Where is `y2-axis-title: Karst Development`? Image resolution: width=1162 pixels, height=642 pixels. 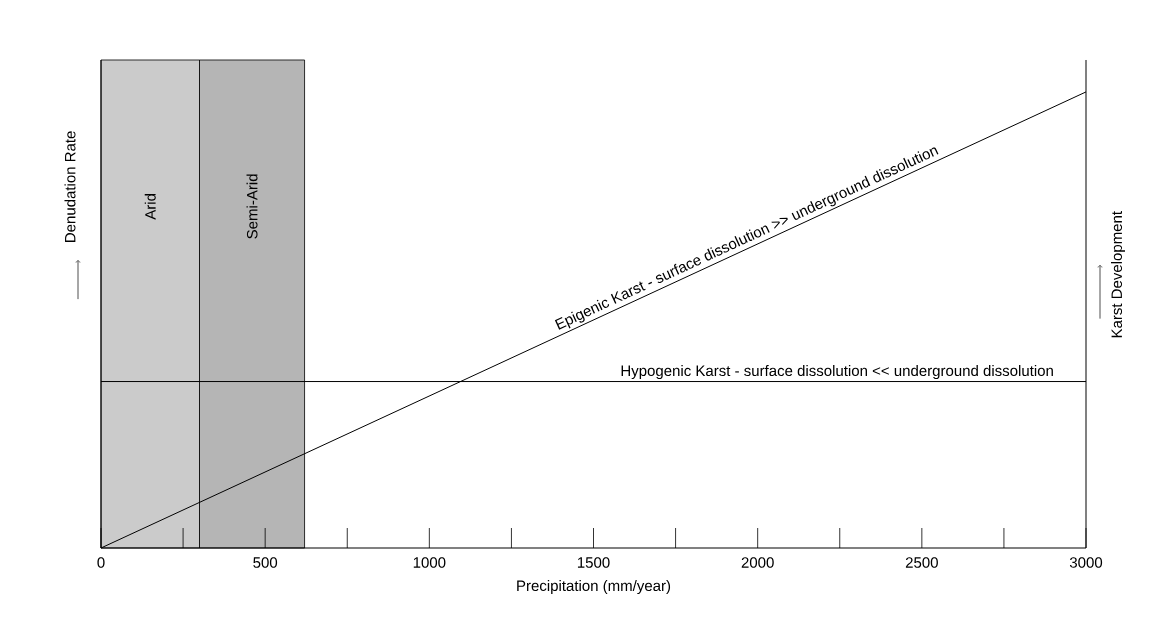
y2-axis-title: Karst Development is located at coordinates (1118, 274).